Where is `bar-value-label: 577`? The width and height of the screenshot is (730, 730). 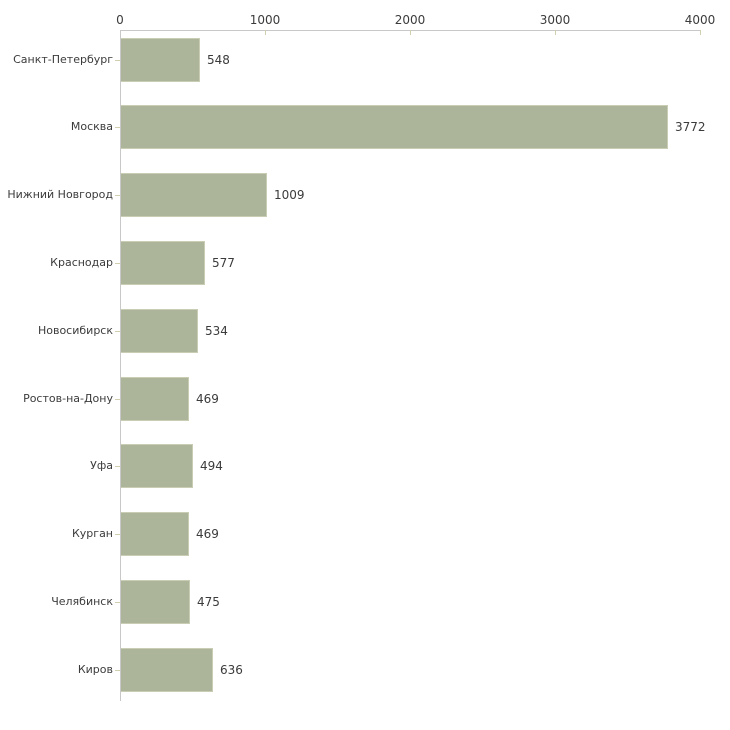 bar-value-label: 577 is located at coordinates (223, 262).